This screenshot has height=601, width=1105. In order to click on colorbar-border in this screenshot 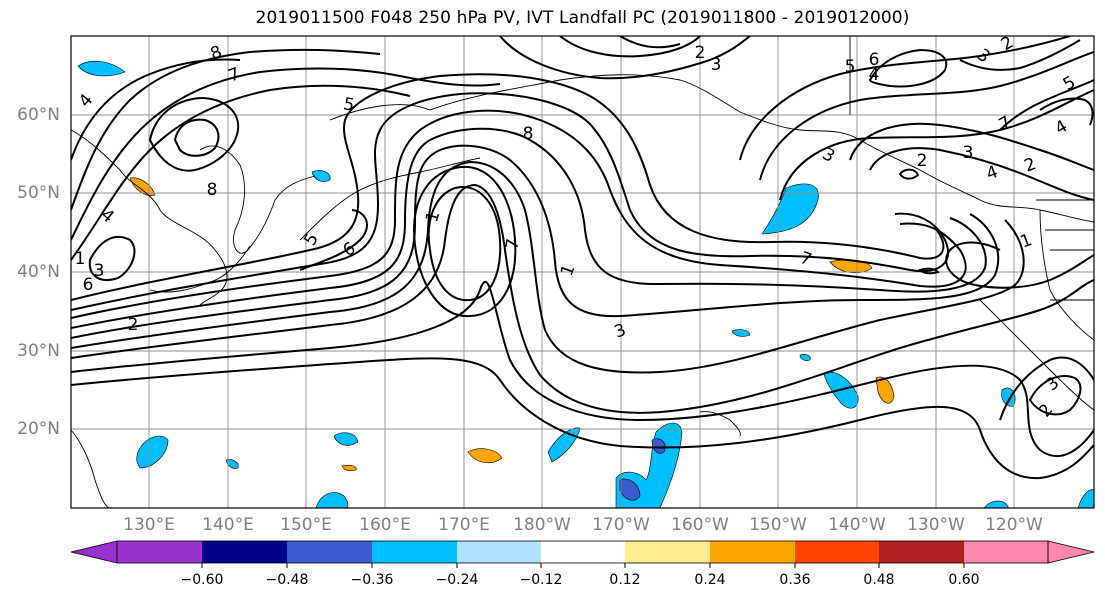, I will do `click(582, 552)`.